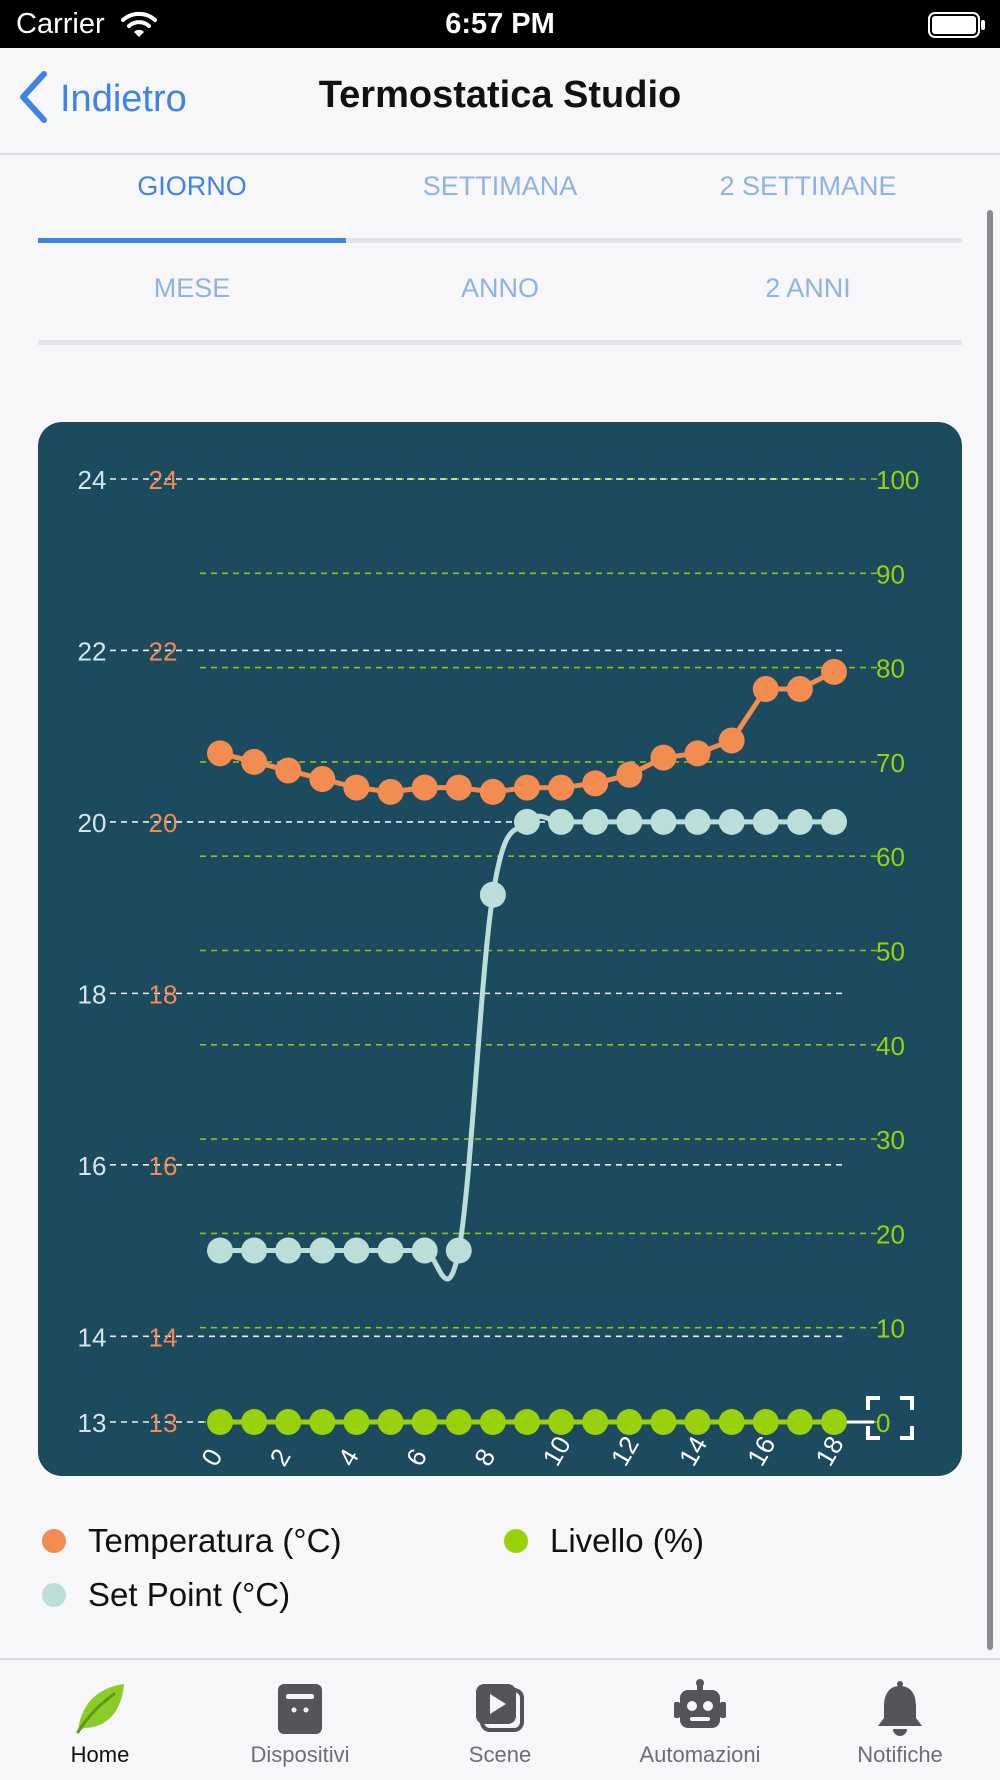  Describe the element at coordinates (890, 1234) in the screenshot. I see `y-tick-label-right: 20` at that location.